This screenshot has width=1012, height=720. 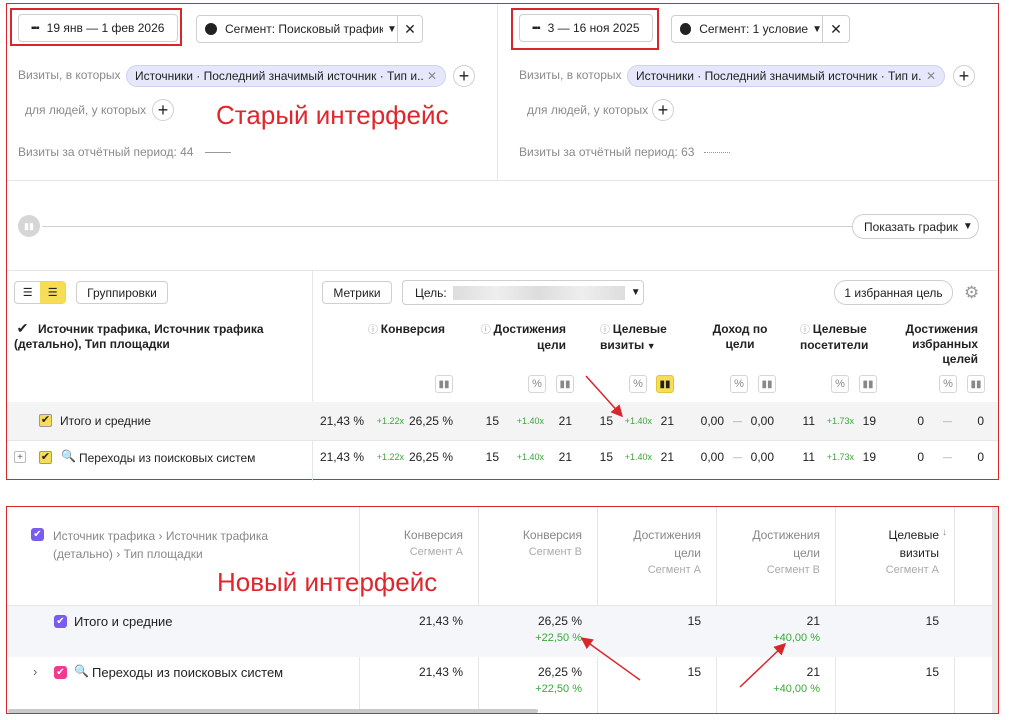 What do you see at coordinates (410, 29) in the screenshot?
I see `segment-clear-left: ✕` at bounding box center [410, 29].